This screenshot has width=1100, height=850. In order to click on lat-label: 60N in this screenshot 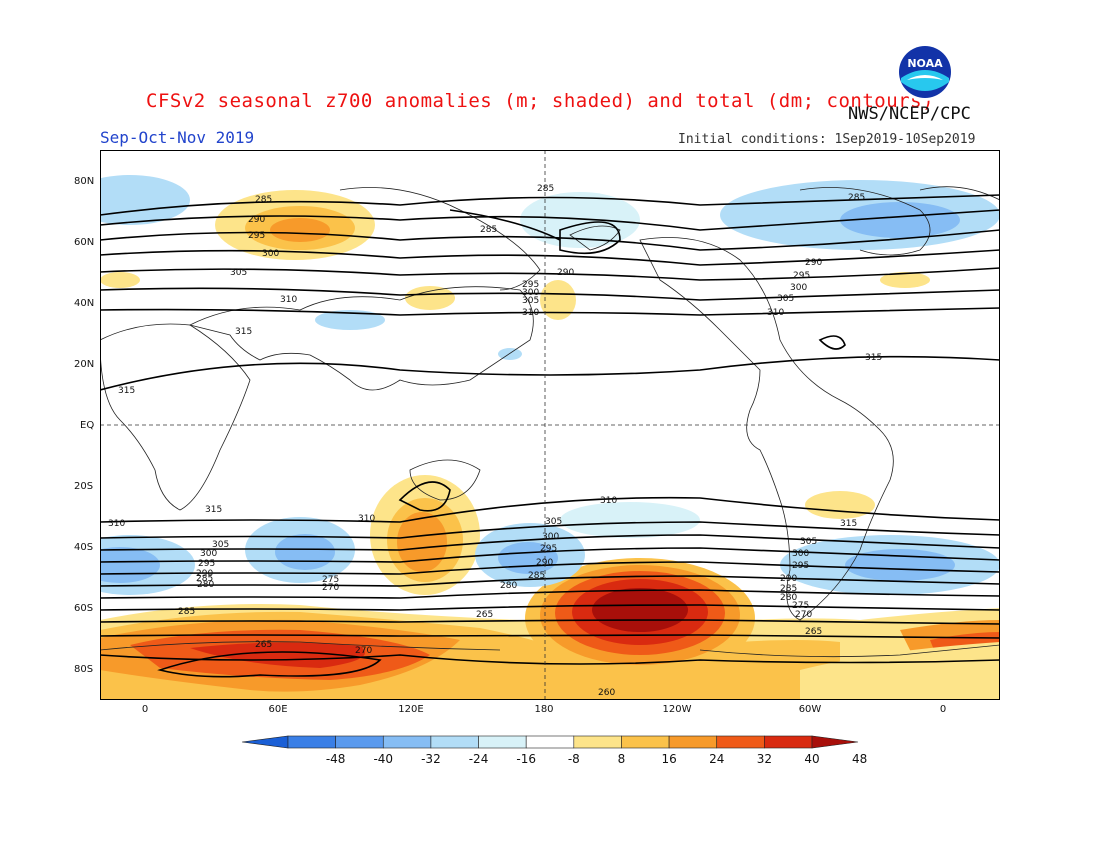, I will do `click(84, 242)`.